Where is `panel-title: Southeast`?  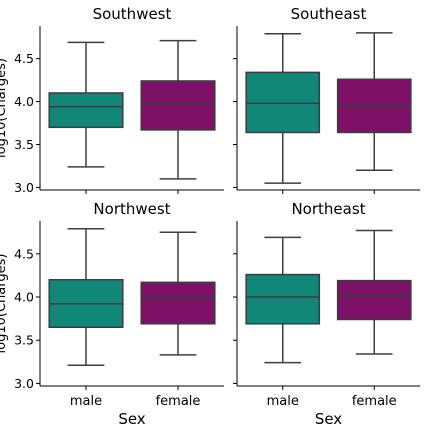
panel-title: Southeast is located at coordinates (329, 14).